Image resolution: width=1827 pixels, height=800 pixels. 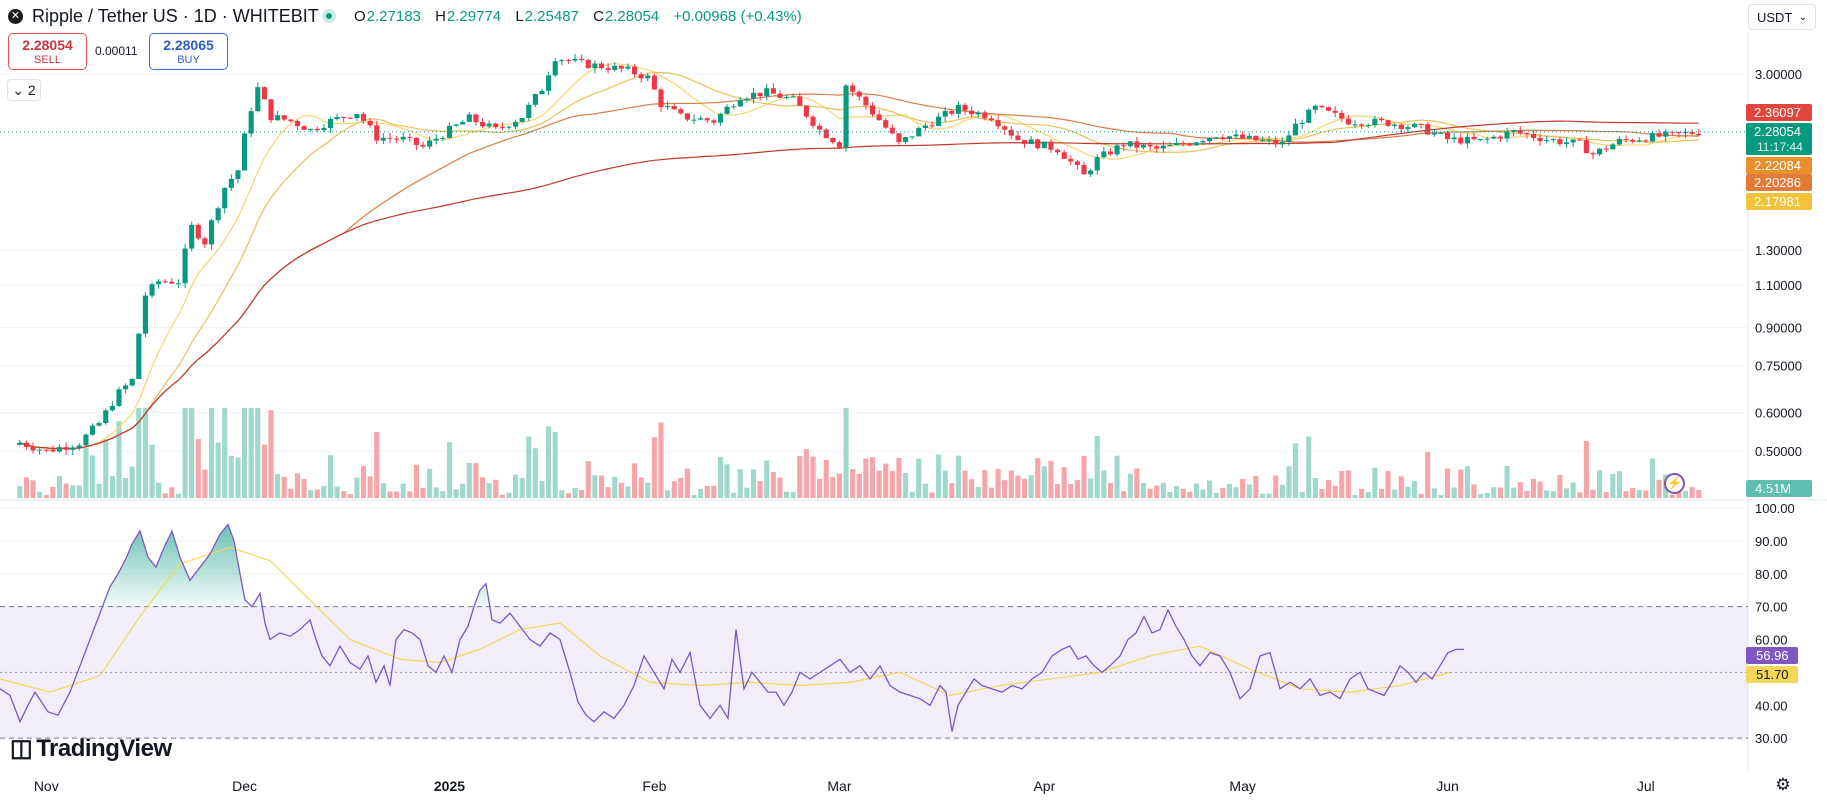 I want to click on rsi-tick-label: 90.00, so click(x=1771, y=541).